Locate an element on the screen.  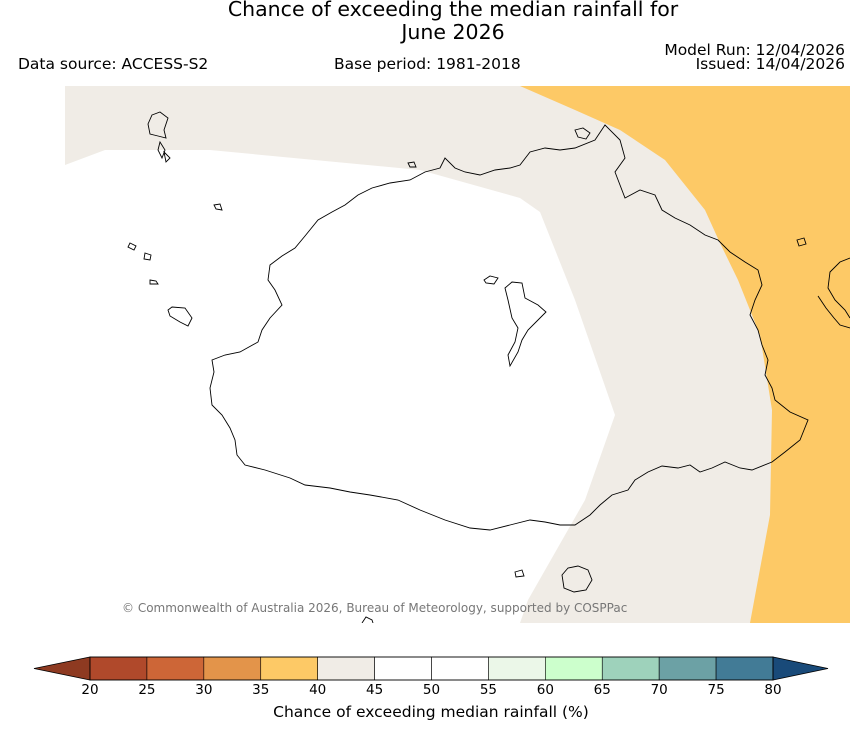
colorbar-tick-20: 20 is located at coordinates (90, 690).